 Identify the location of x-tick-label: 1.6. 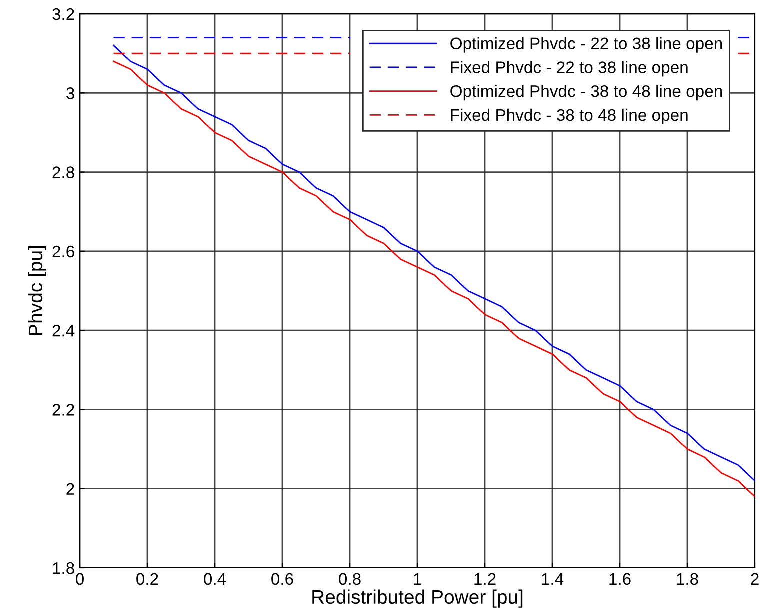
(620, 579).